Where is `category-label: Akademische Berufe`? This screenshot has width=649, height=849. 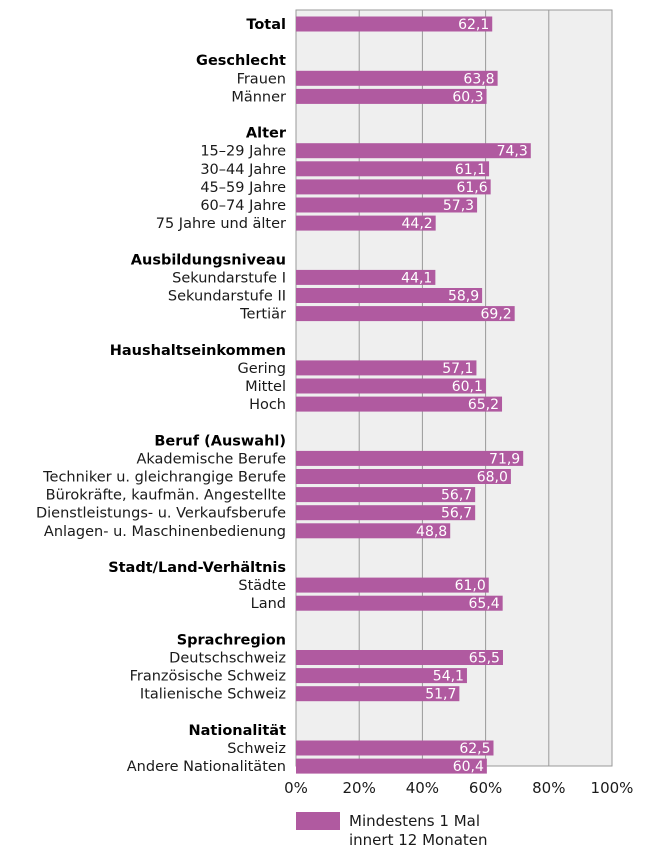 category-label: Akademische Berufe is located at coordinates (211, 459).